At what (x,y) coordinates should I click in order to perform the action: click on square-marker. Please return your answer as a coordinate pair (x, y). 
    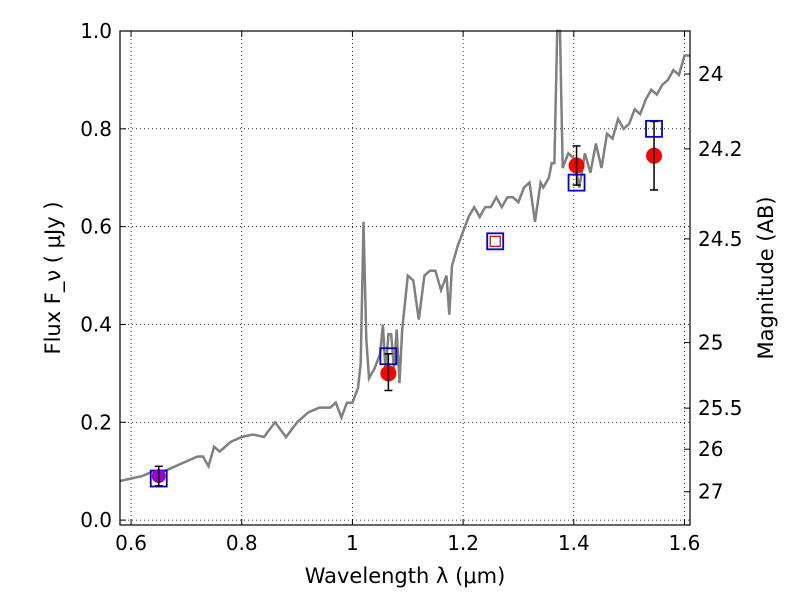
    Looking at the image, I should click on (495, 241).